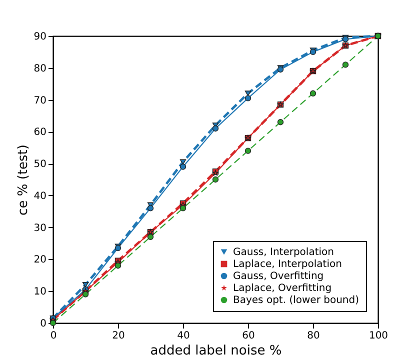 Image resolution: width=420 pixels, height=360 pixels. What do you see at coordinates (118, 336) in the screenshot?
I see `x-tick-label: 20` at bounding box center [118, 336].